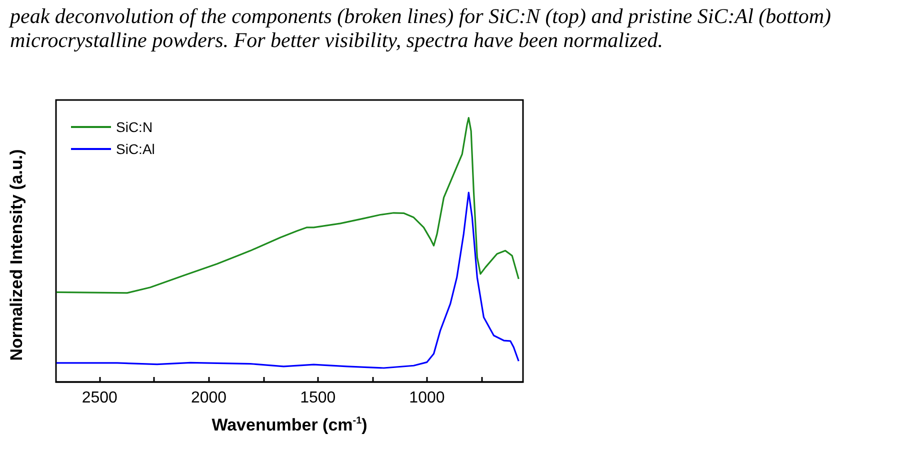 This screenshot has width=922, height=450. What do you see at coordinates (100, 398) in the screenshot?
I see `x-tick-label: 2500` at bounding box center [100, 398].